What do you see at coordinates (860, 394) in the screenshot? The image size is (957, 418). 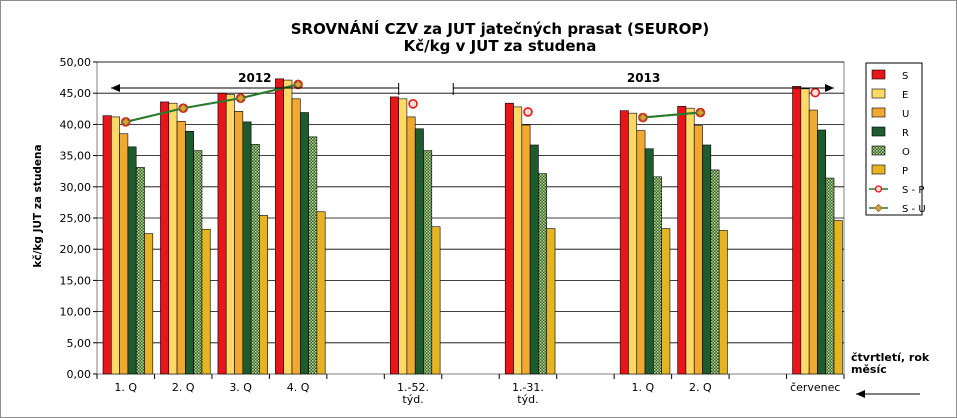 I see `x-axis-arrowhead` at bounding box center [860, 394].